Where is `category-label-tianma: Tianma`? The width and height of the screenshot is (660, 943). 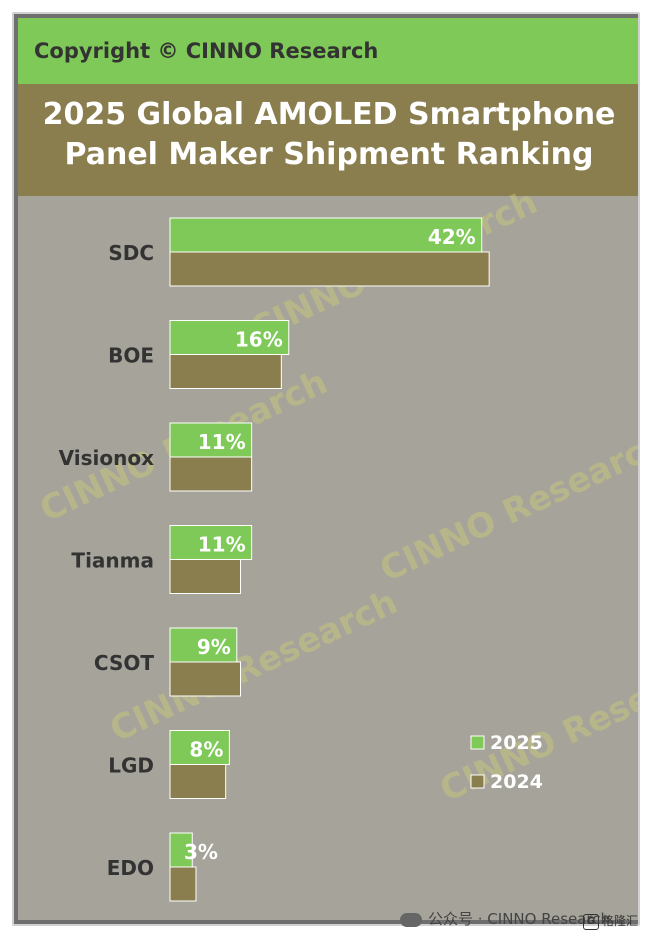 category-label-tianma: Tianma is located at coordinates (112, 561).